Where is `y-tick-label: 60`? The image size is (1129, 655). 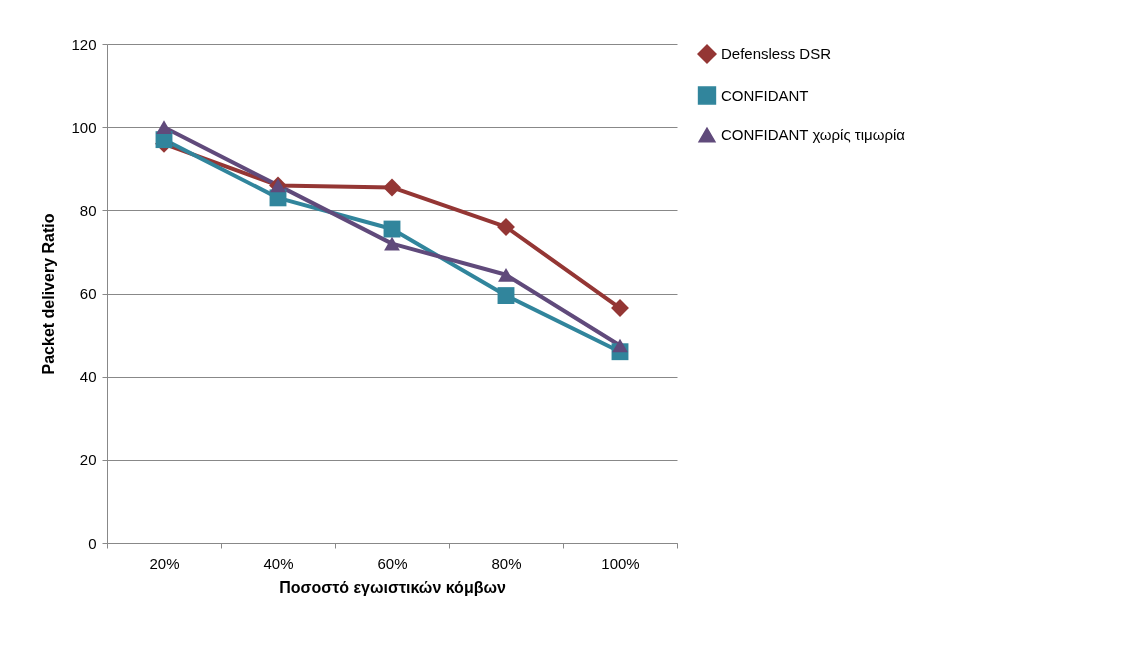 y-tick-label: 60 is located at coordinates (88, 293).